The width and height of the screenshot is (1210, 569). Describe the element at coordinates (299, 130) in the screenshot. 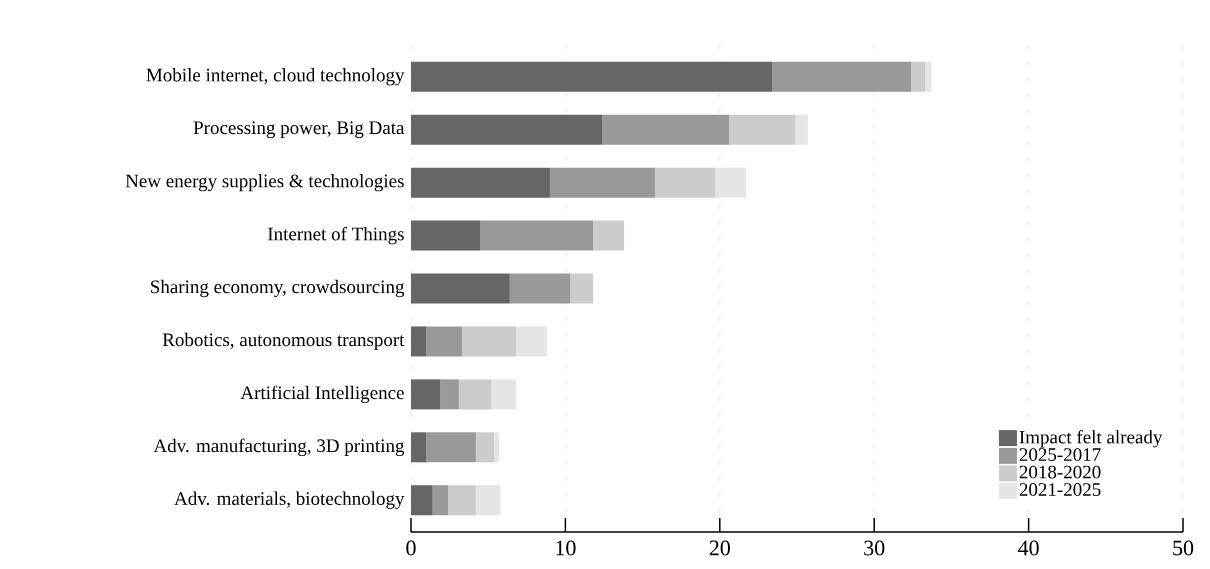

I see `y-tick-label: Processing power, Big Data` at that location.